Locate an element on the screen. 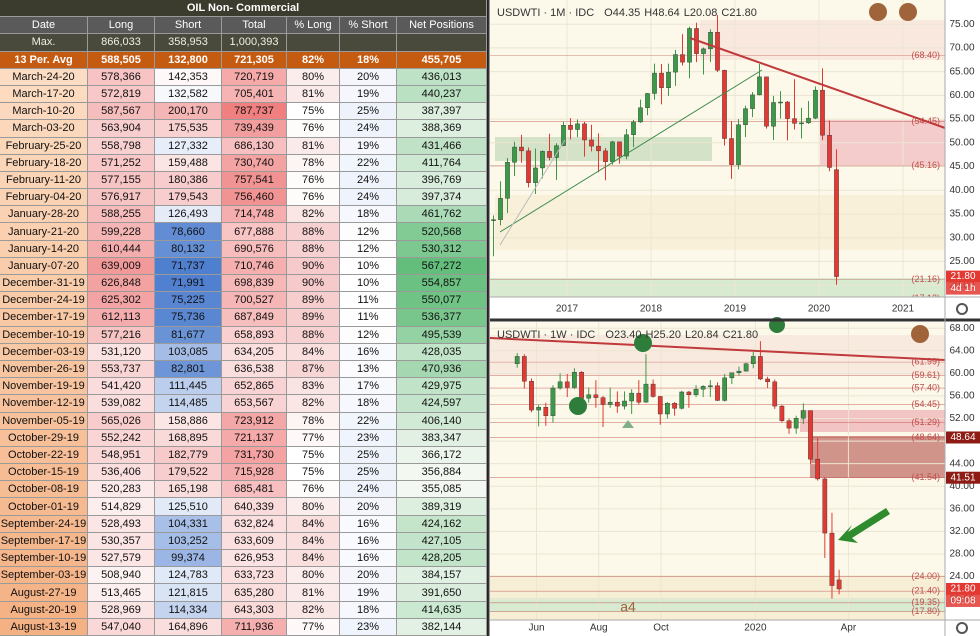  value-cell: 78% is located at coordinates (313, 421).